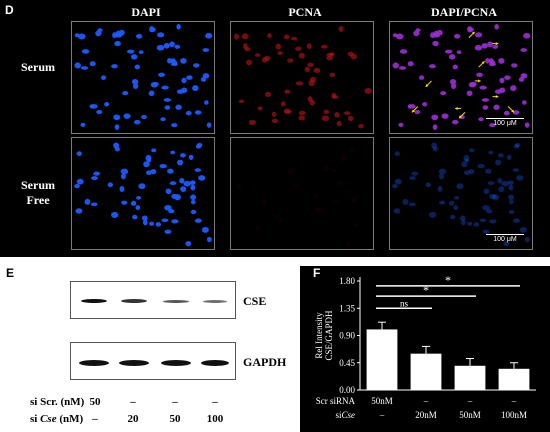  I want to click on si-scr-value: –, so click(175, 402).